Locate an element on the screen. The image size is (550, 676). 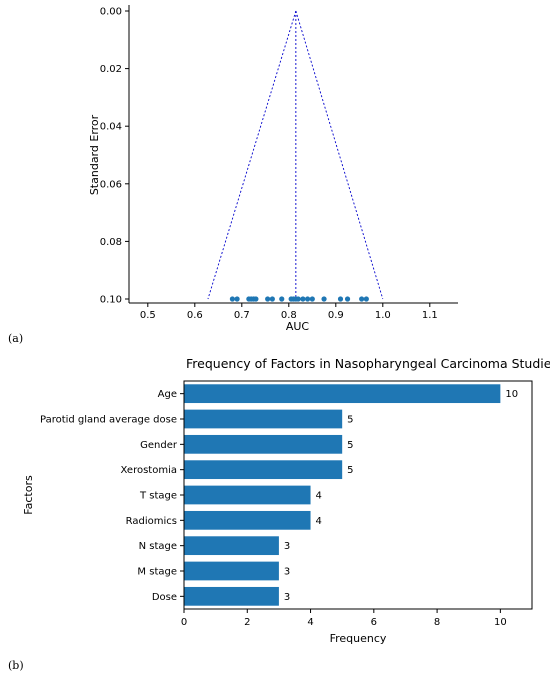
category-label: Xerostomia is located at coordinates (149, 470).